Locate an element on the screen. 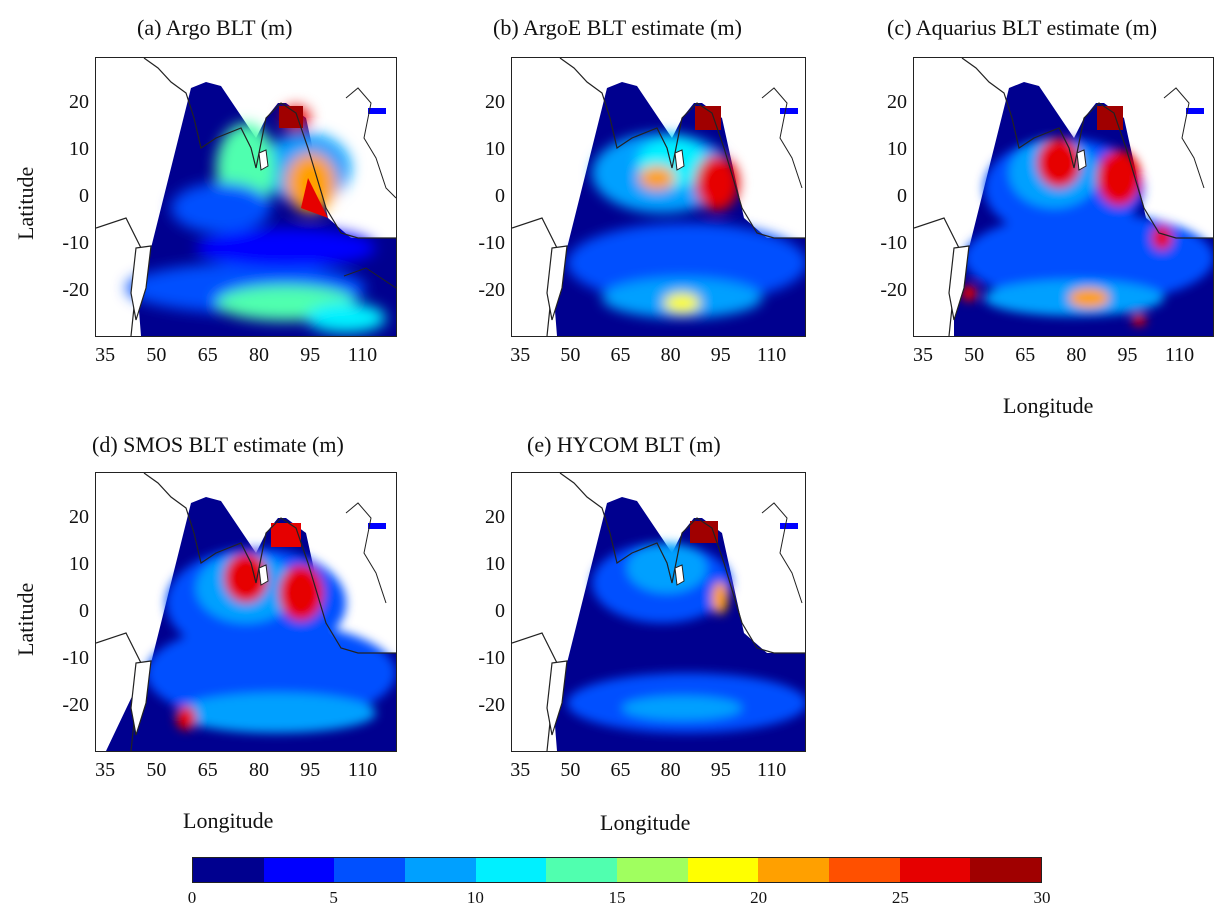 The image size is (1228, 908). map-panel-e is located at coordinates (658, 612).